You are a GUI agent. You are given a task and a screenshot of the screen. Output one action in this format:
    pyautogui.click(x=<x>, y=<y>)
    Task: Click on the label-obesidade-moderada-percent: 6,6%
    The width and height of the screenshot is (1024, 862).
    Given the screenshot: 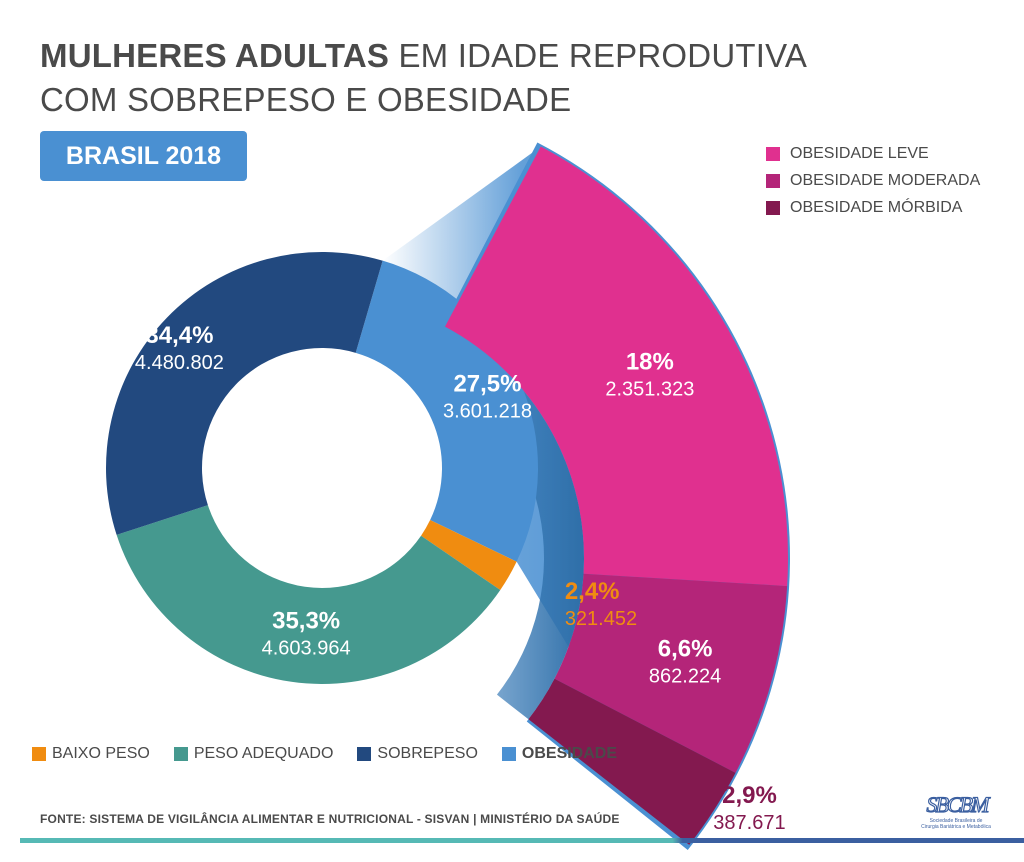 What is the action you would take?
    pyautogui.click(x=685, y=649)
    